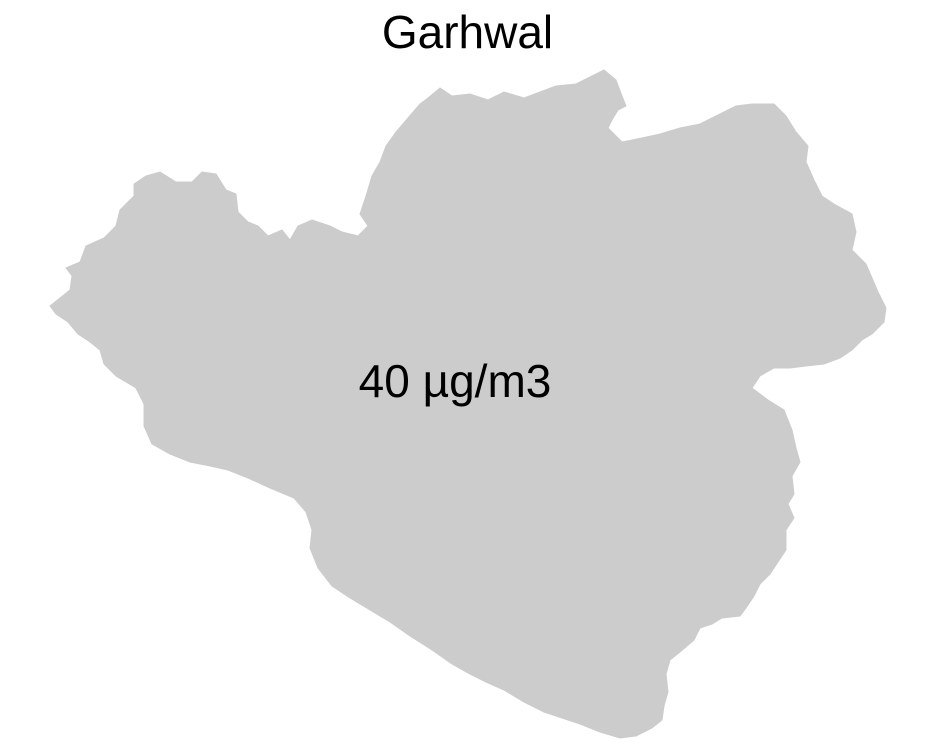  I want to click on pollution-value-label: 40 µg/m3, so click(455, 381).